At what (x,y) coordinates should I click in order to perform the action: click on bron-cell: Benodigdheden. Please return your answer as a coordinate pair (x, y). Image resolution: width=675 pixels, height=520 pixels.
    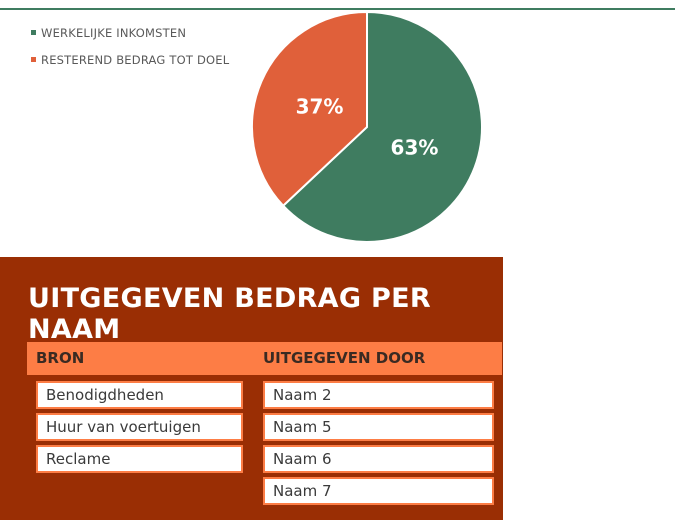
    Looking at the image, I should click on (139, 395).